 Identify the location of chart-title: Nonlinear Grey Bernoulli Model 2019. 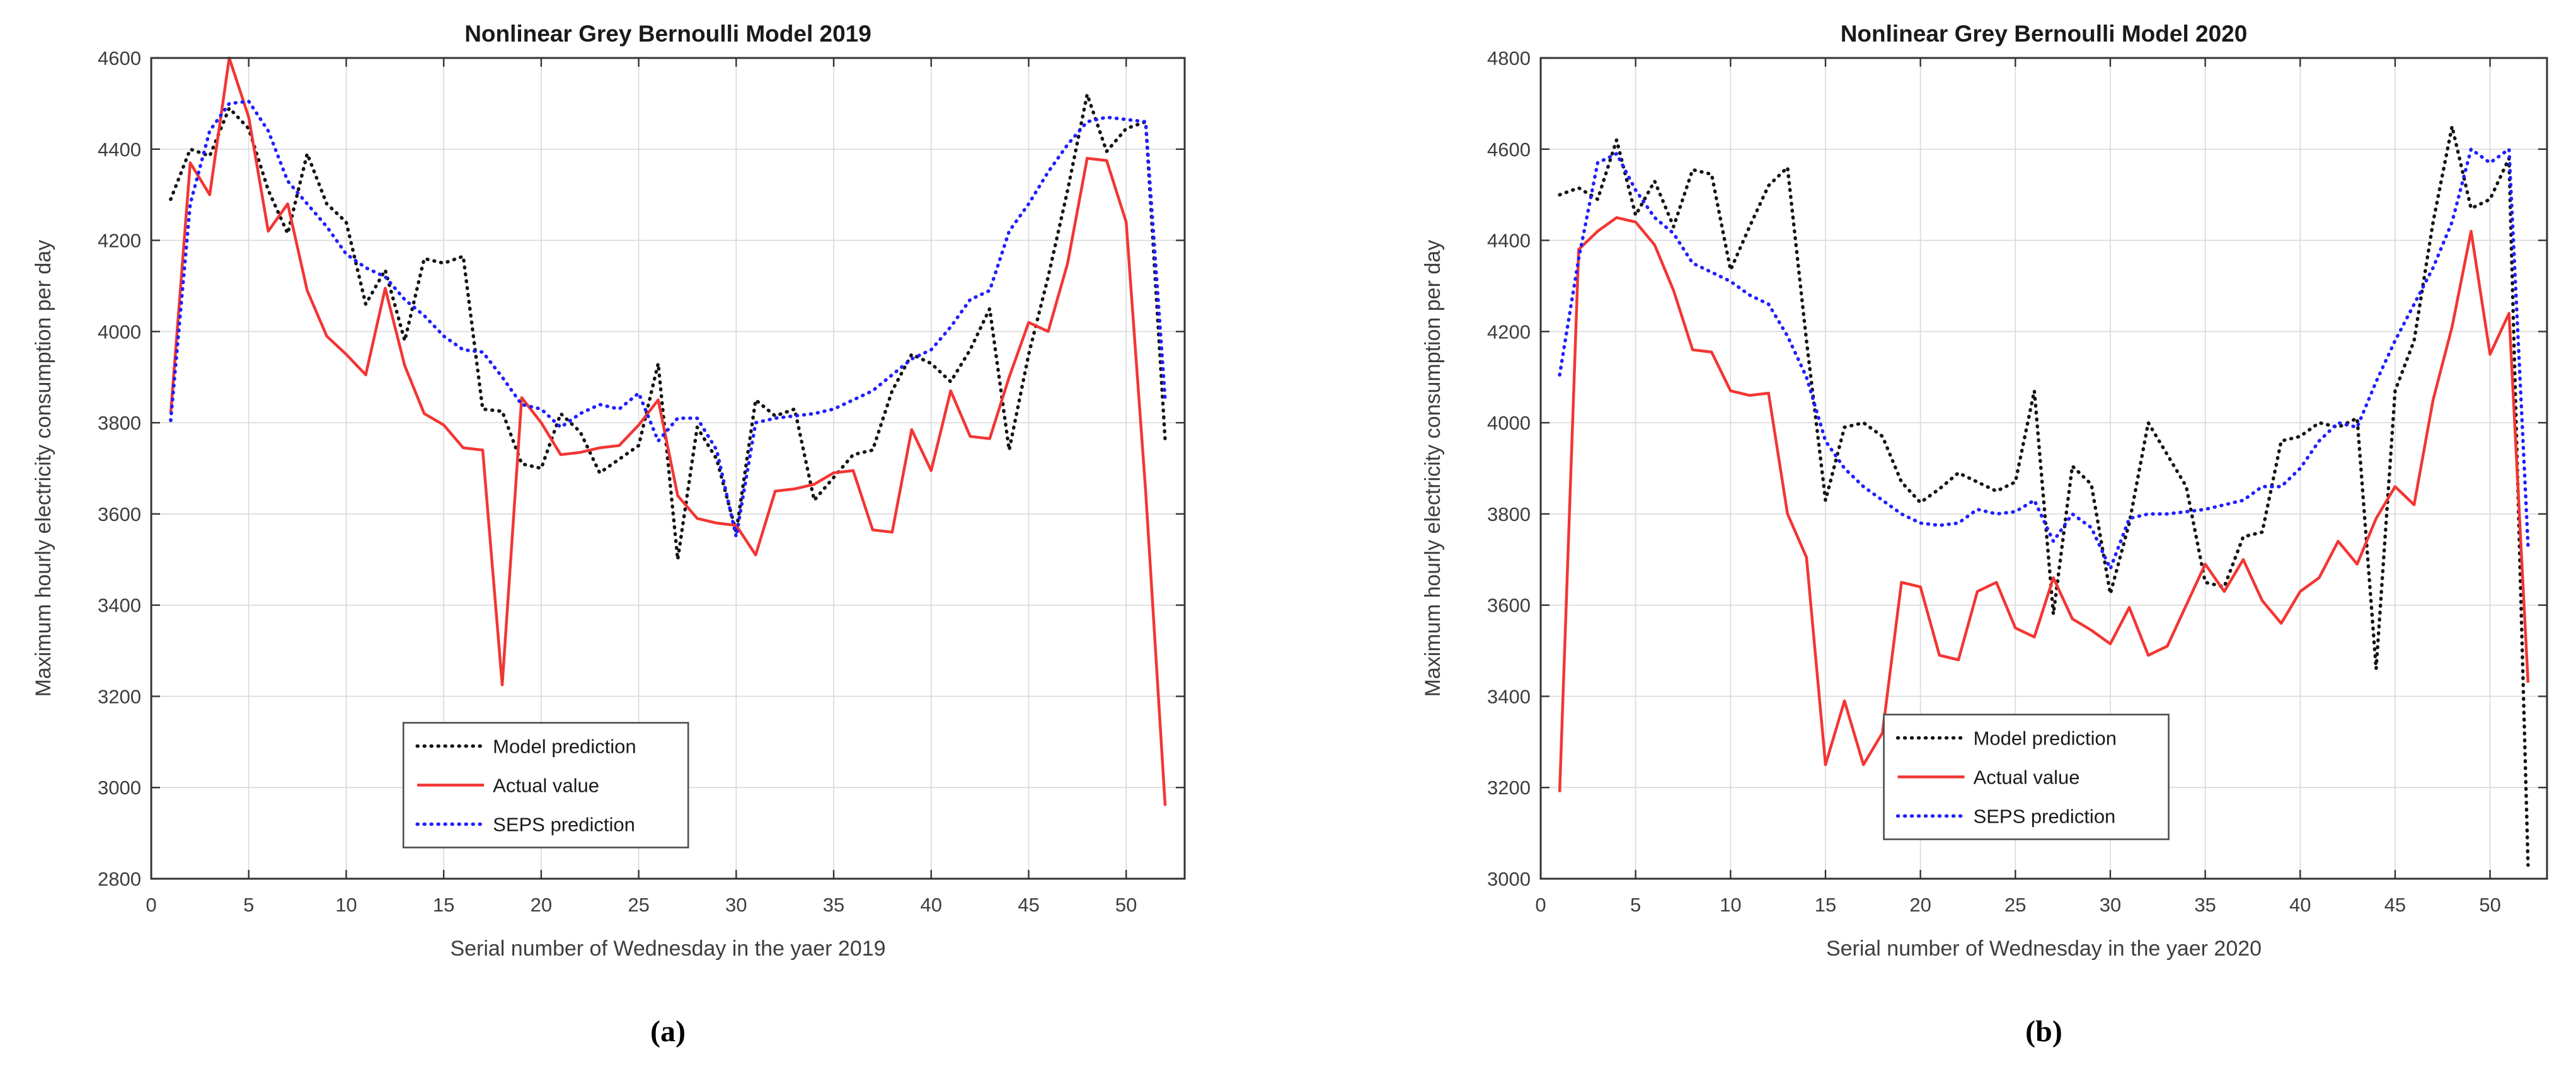
(667, 34).